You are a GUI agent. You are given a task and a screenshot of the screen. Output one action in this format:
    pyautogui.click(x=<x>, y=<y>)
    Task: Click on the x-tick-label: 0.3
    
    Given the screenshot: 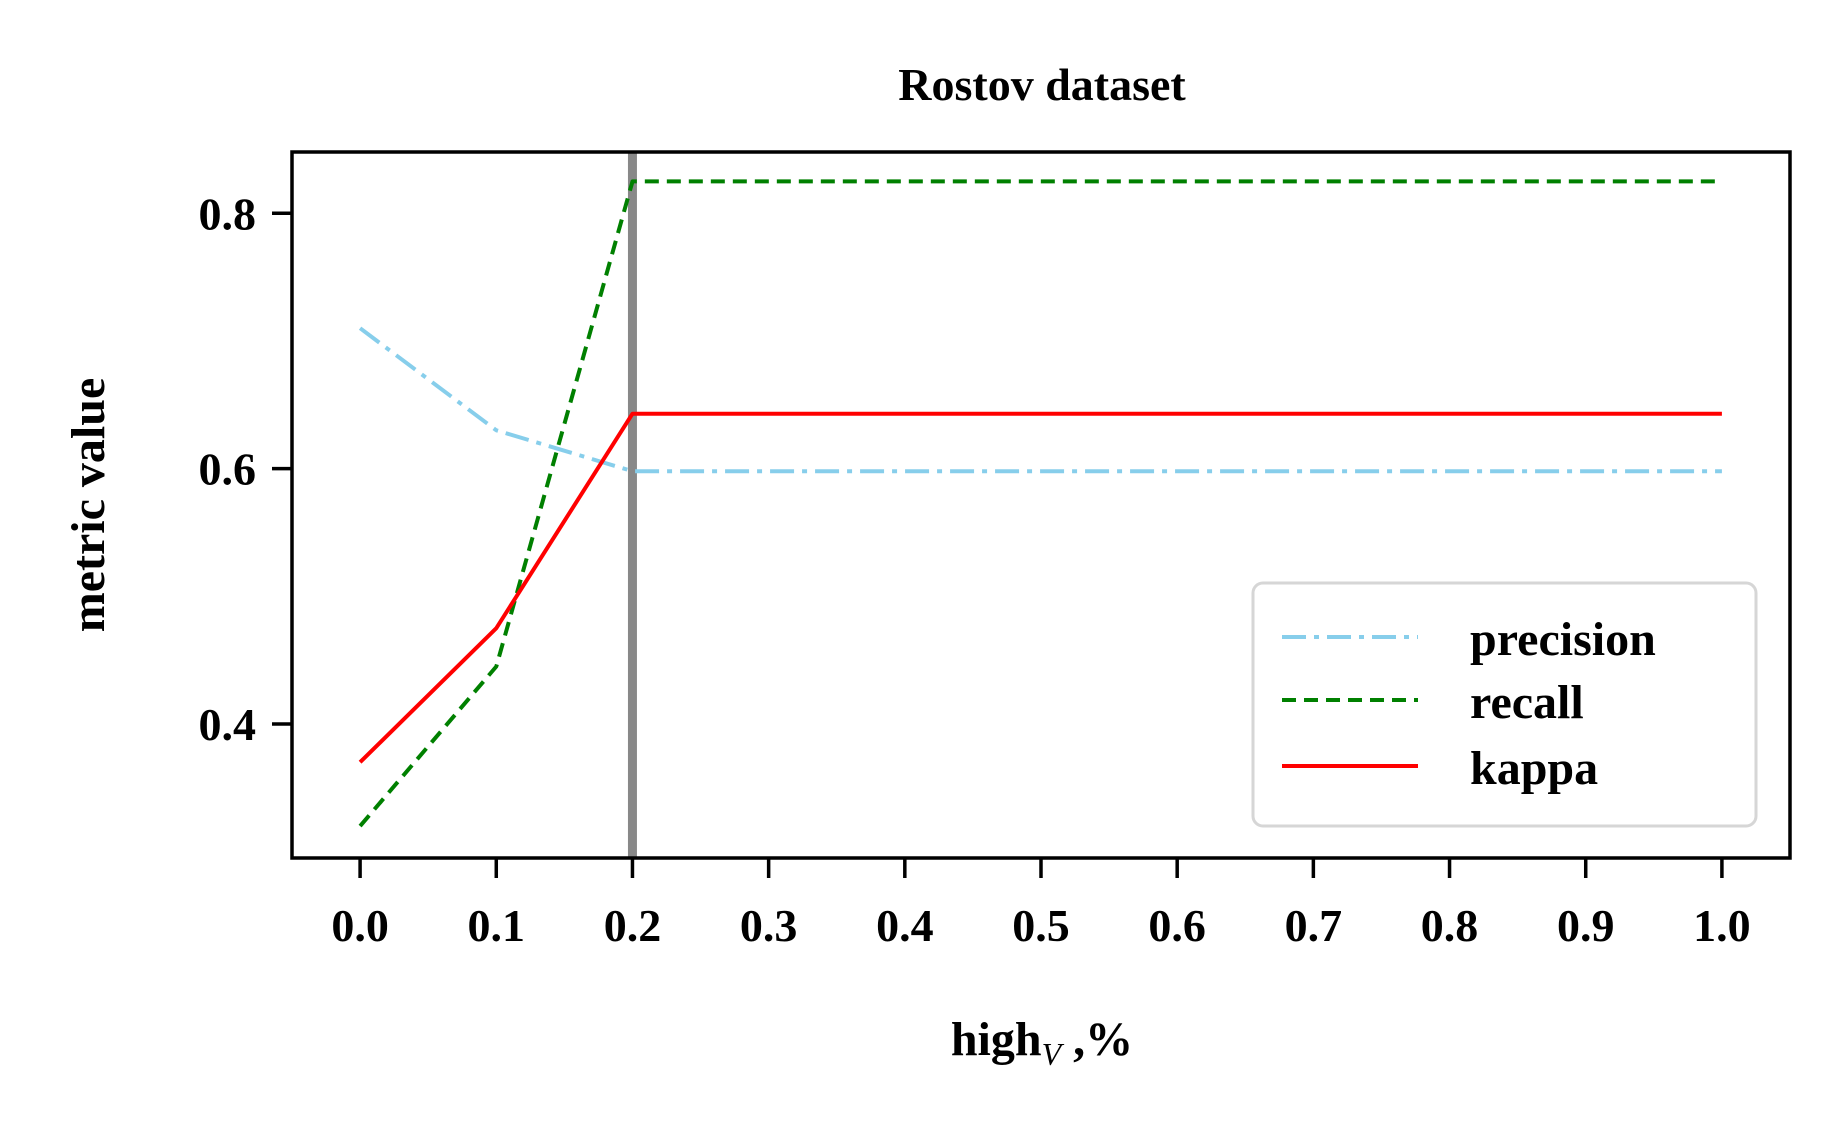 What is the action you would take?
    pyautogui.click(x=769, y=925)
    